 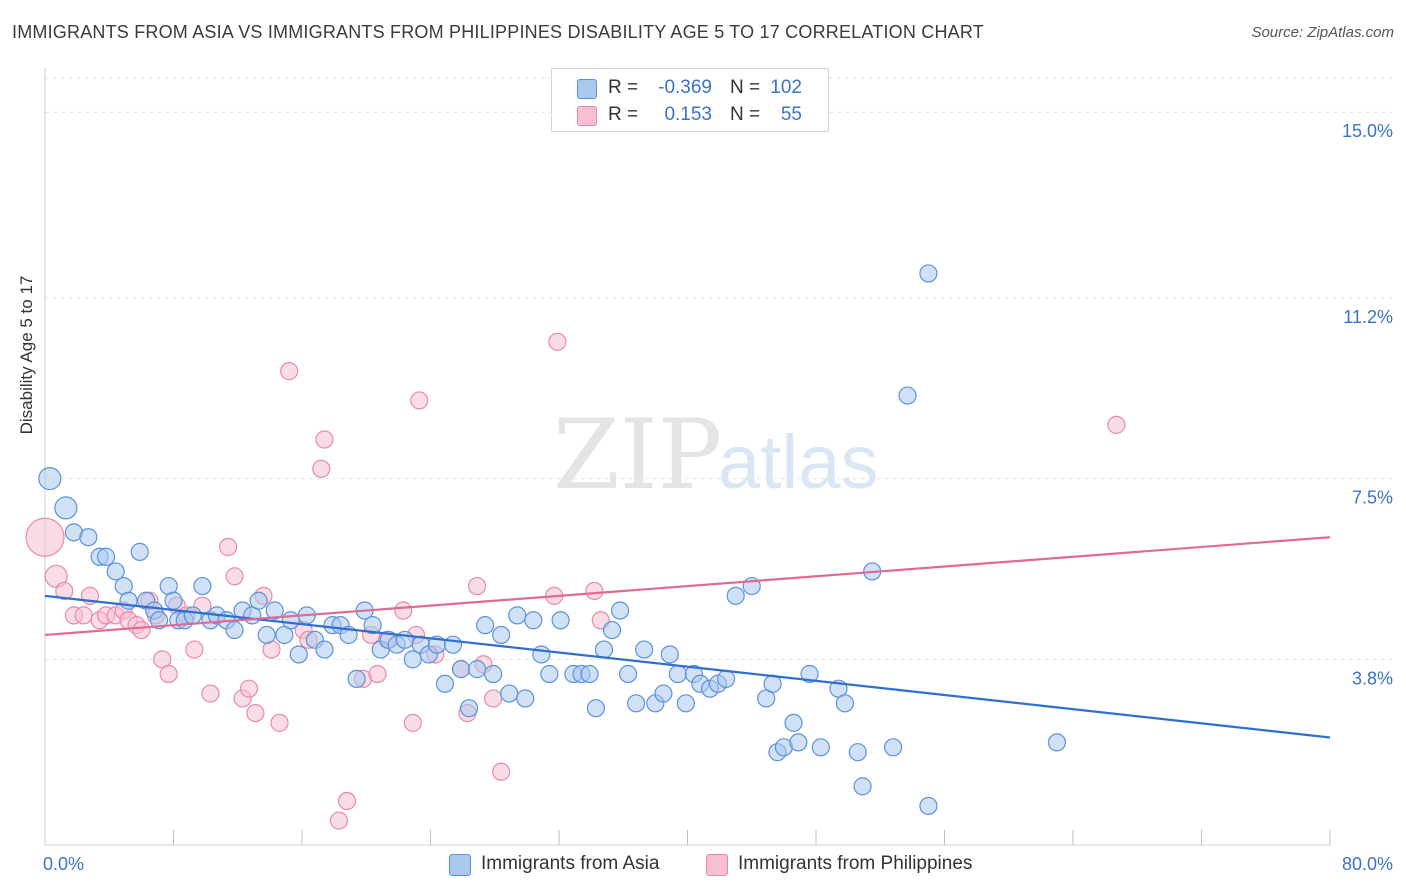 I want to click on y-tick-label: 7.5%, so click(x=1372, y=498).